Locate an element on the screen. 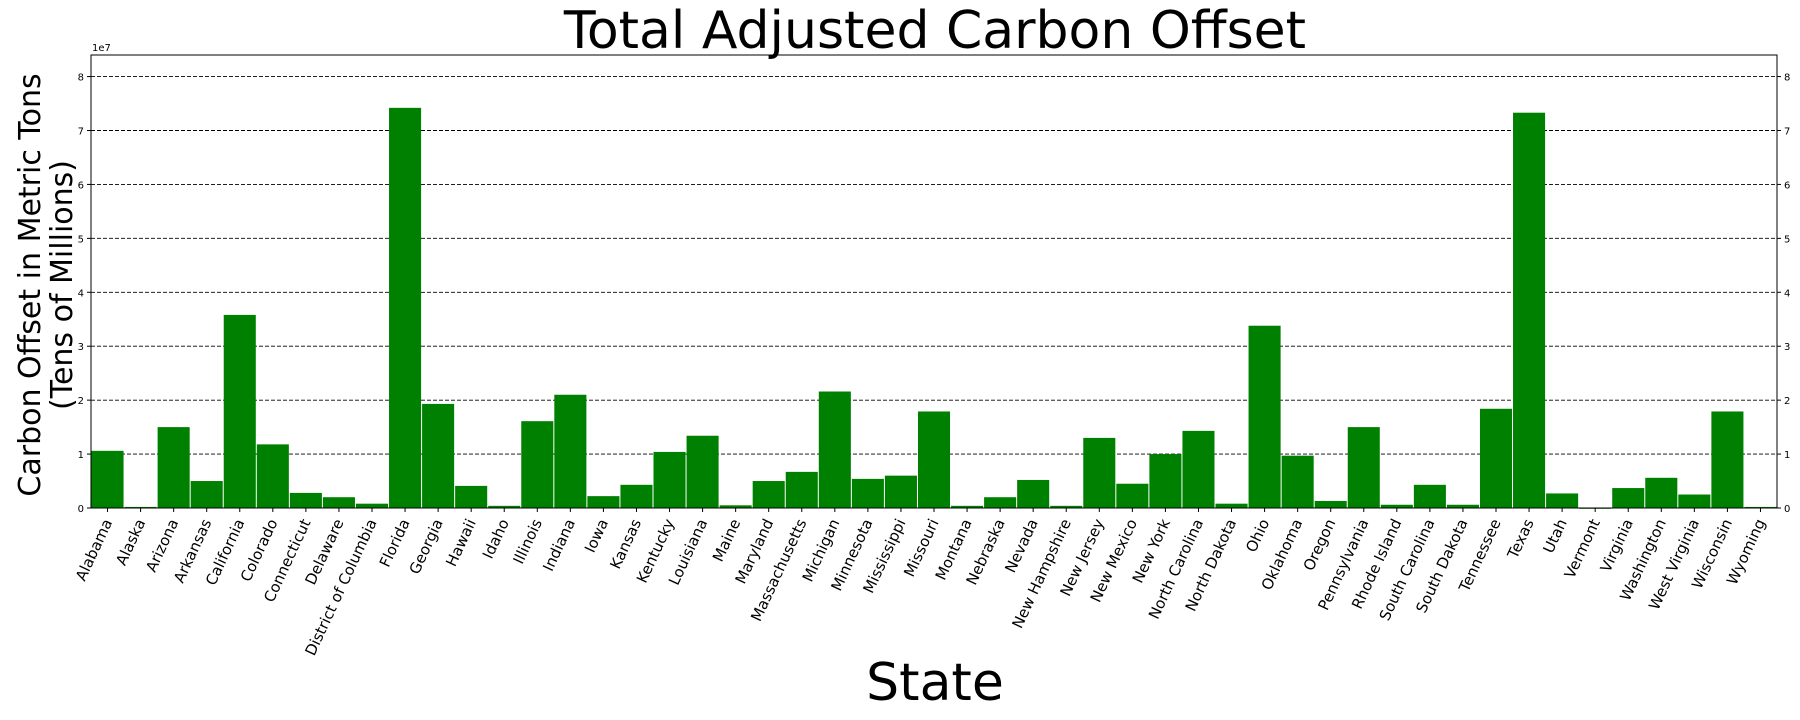  y-tick-label-right: 0 is located at coordinates (1787, 509).